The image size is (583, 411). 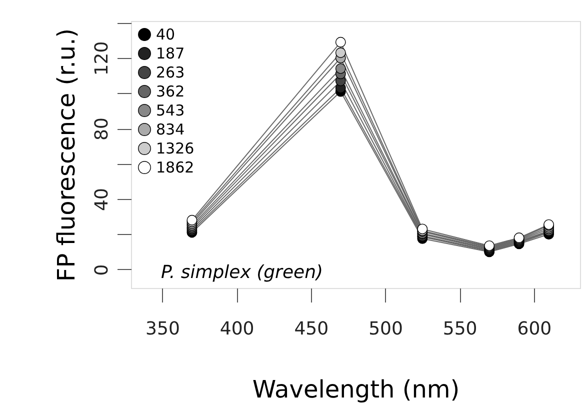 What do you see at coordinates (460, 329) in the screenshot?
I see `x-tick-label: 550` at bounding box center [460, 329].